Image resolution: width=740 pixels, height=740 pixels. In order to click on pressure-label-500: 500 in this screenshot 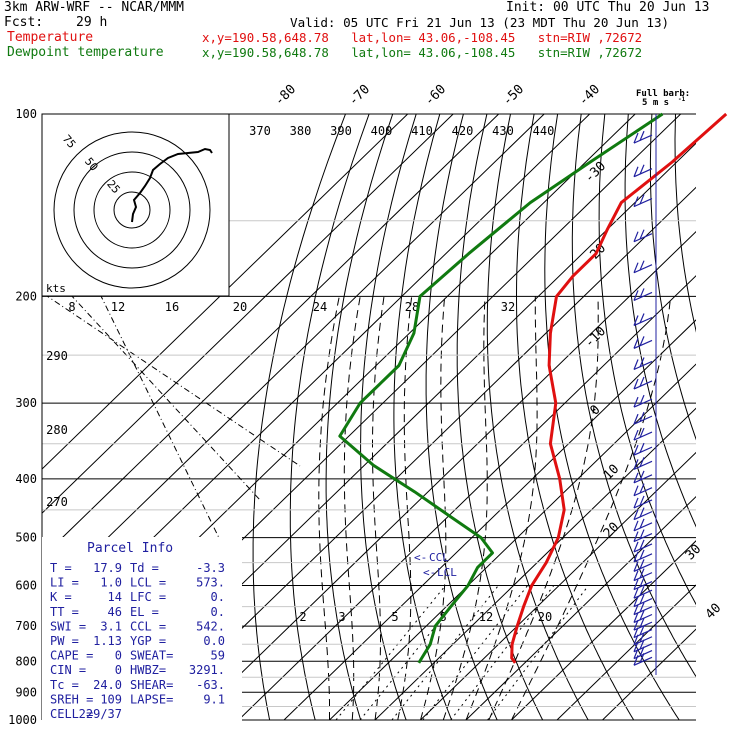, I will do `click(26, 538)`.